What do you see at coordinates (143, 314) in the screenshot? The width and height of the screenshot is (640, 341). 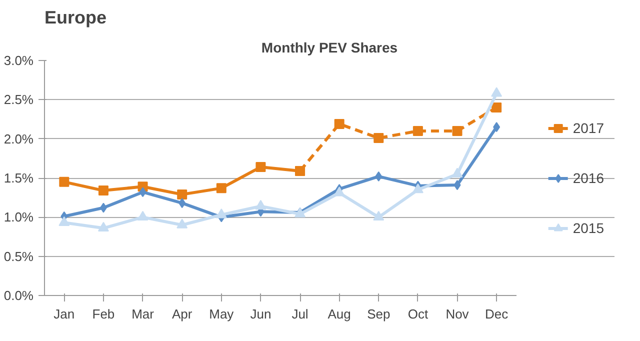 I see `x-tick-label: Mar` at bounding box center [143, 314].